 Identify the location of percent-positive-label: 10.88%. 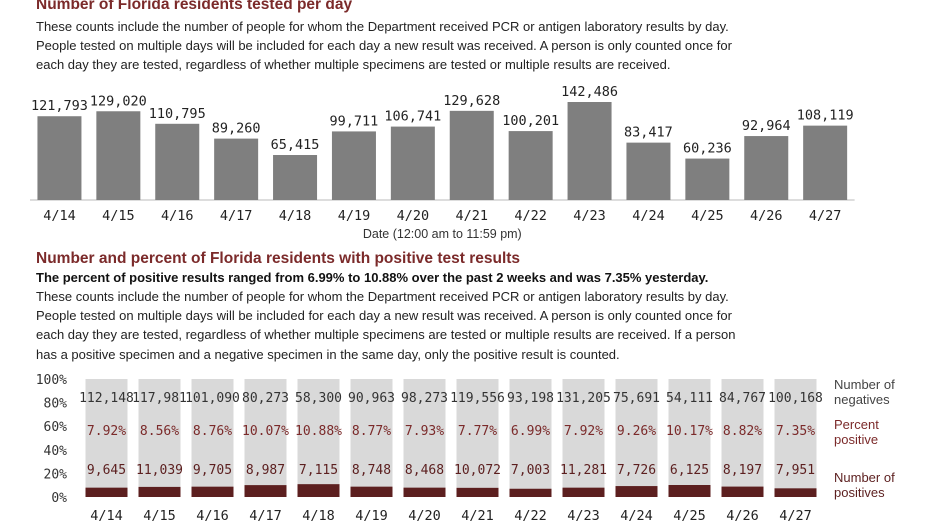
(318, 431).